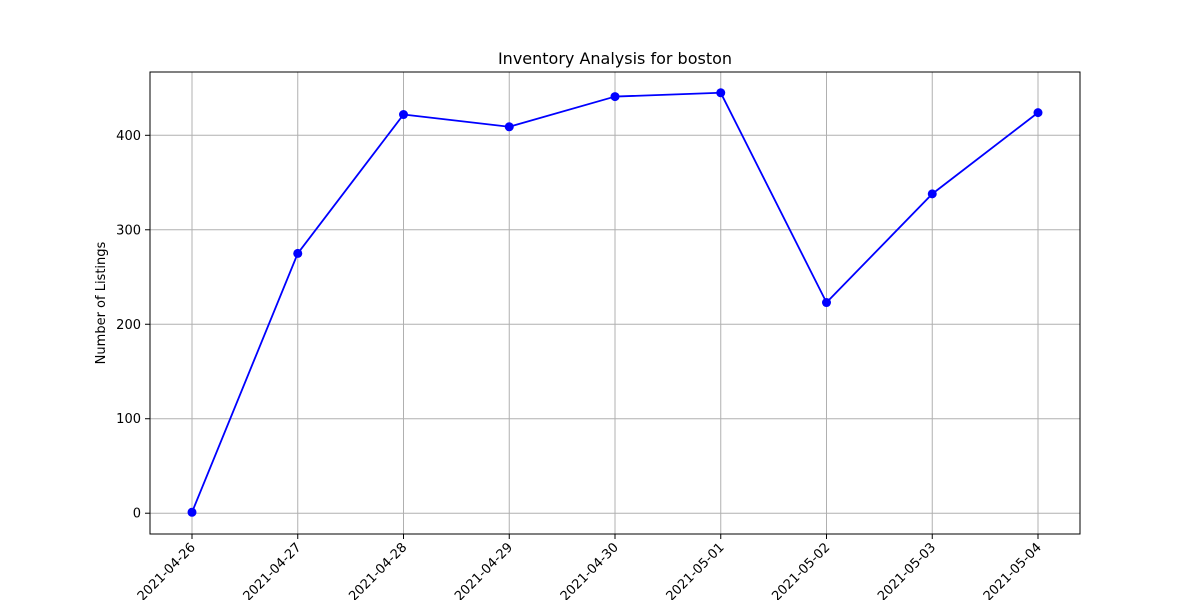 This screenshot has width=1200, height=600. I want to click on y-tick-label: 300, so click(128, 230).